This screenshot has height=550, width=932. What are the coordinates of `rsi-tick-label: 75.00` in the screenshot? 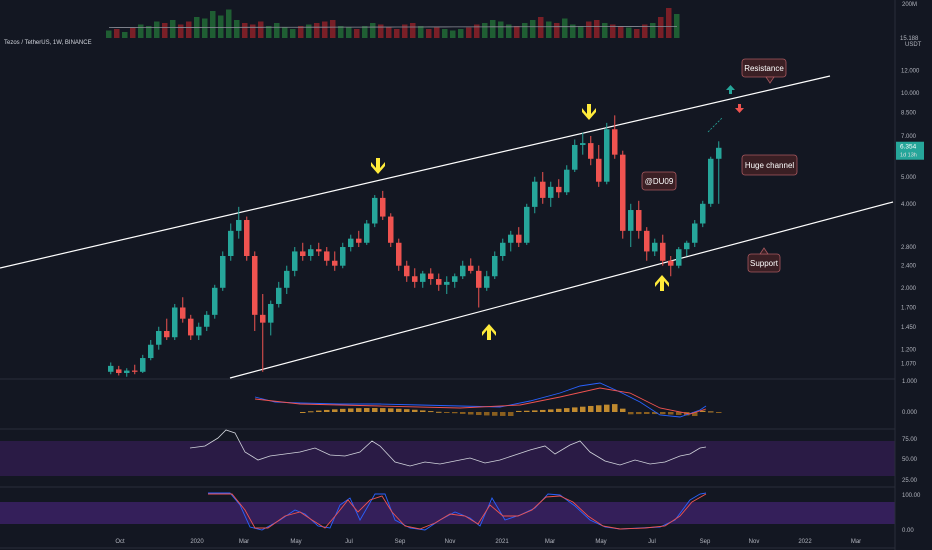 It's located at (910, 440).